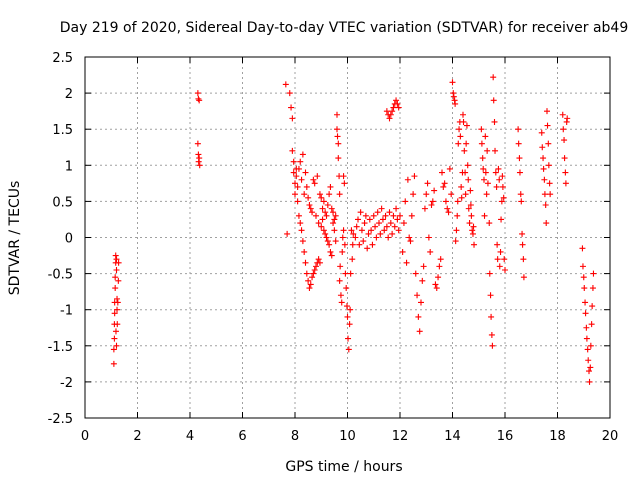  I want to click on y-tick-label: -0.5, so click(60, 275).